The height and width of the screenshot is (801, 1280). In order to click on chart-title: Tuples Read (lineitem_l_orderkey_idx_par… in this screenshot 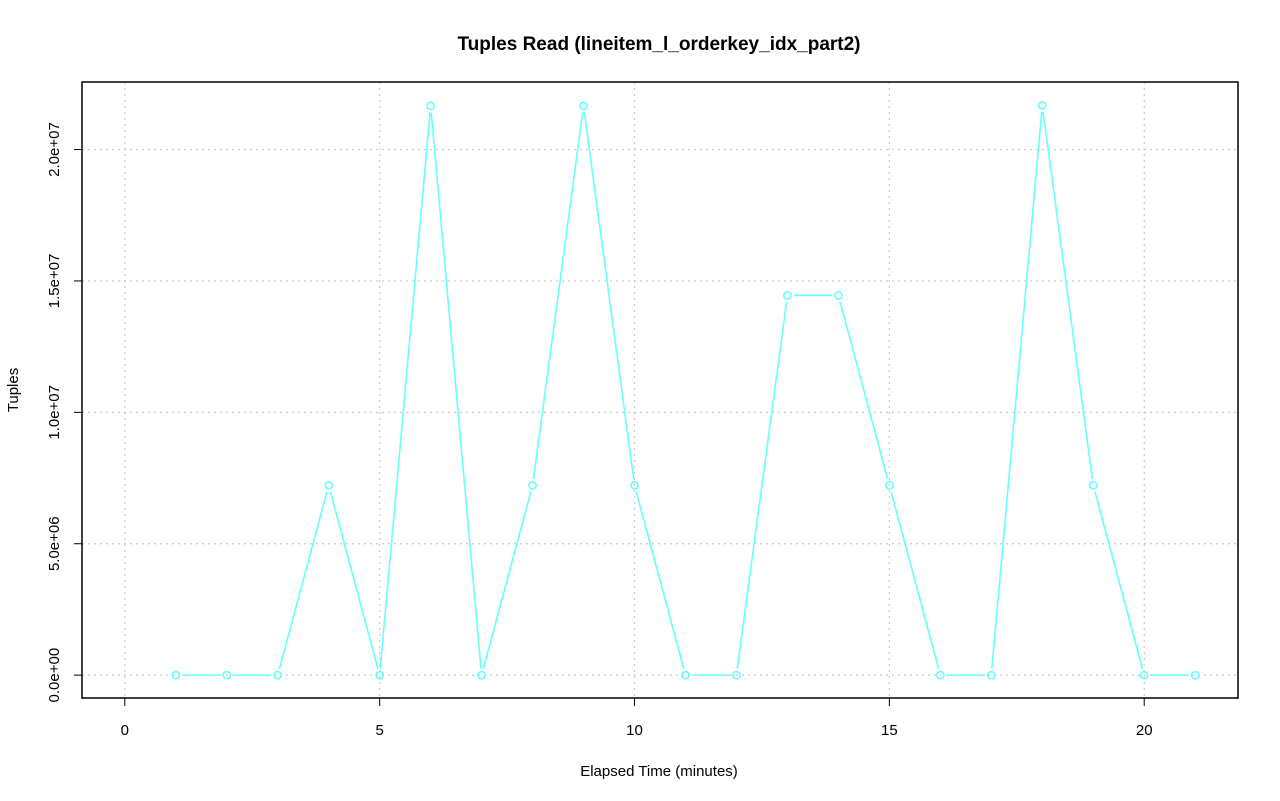, I will do `click(658, 44)`.